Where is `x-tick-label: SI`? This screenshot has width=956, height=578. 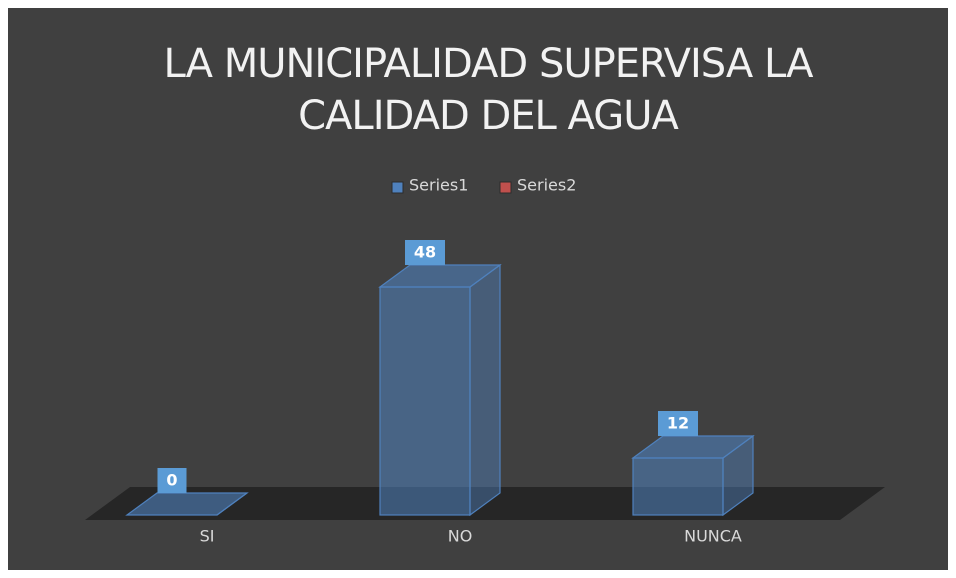
x-tick-label: SI is located at coordinates (207, 536).